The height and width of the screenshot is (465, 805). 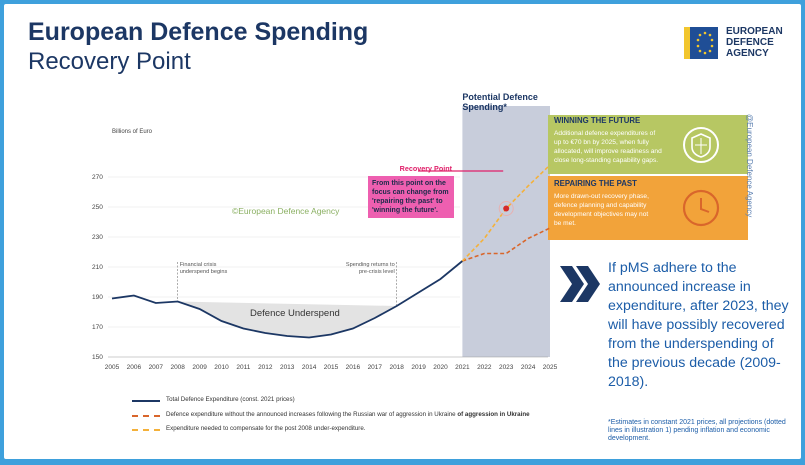 I want to click on logo-line: DEFENCE, so click(x=750, y=42).